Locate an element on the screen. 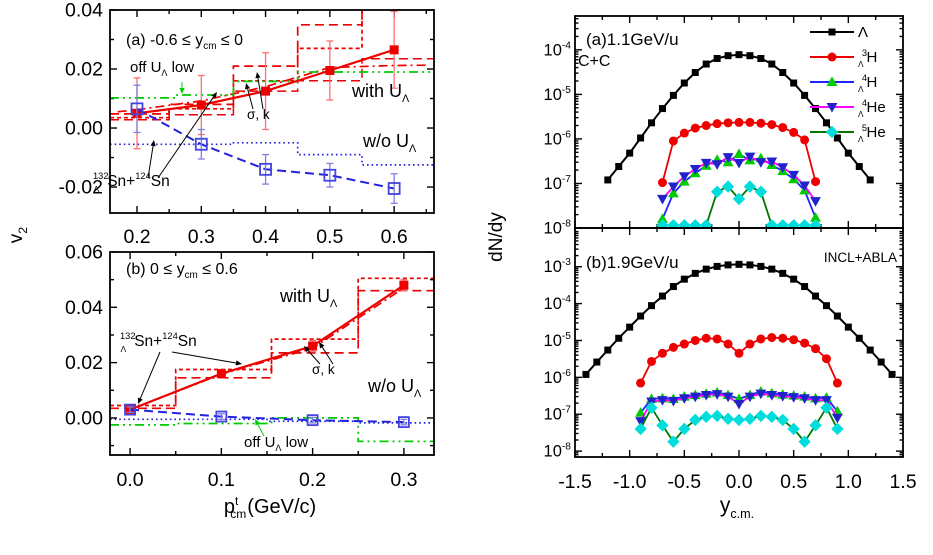 The image size is (933, 555). series-line is located at coordinates (739, 206).